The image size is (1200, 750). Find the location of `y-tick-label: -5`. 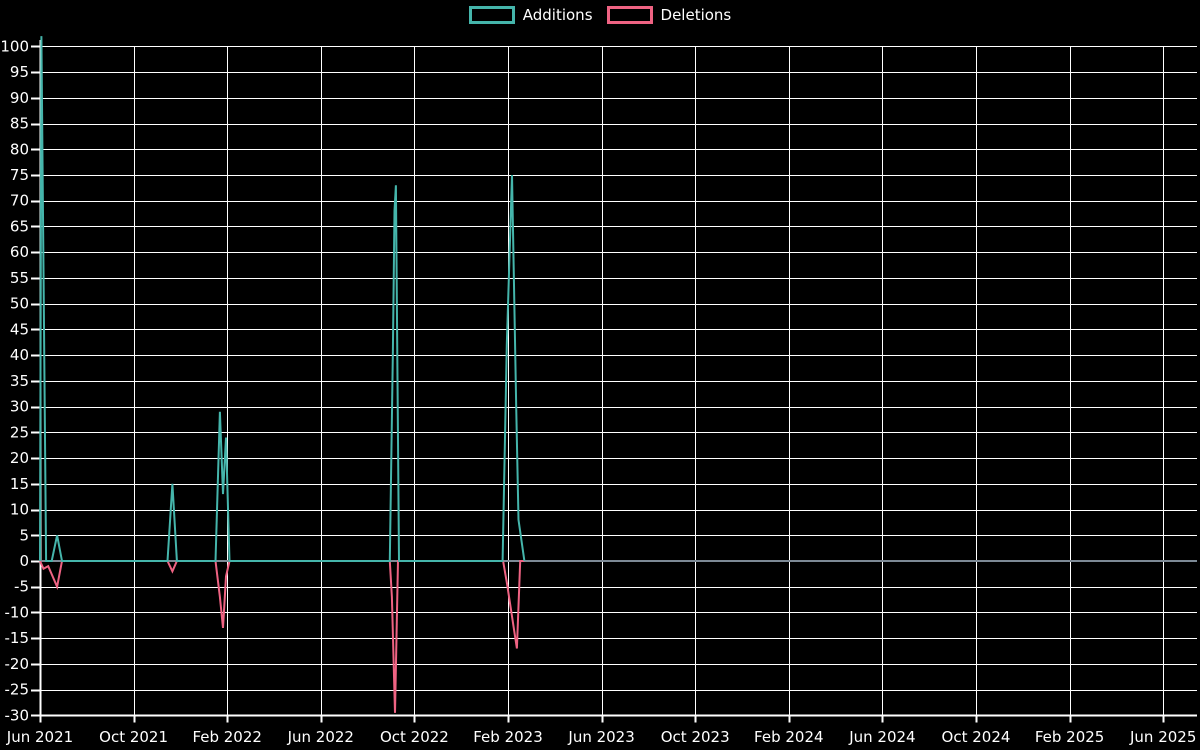

y-tick-label: -5 is located at coordinates (21, 587).